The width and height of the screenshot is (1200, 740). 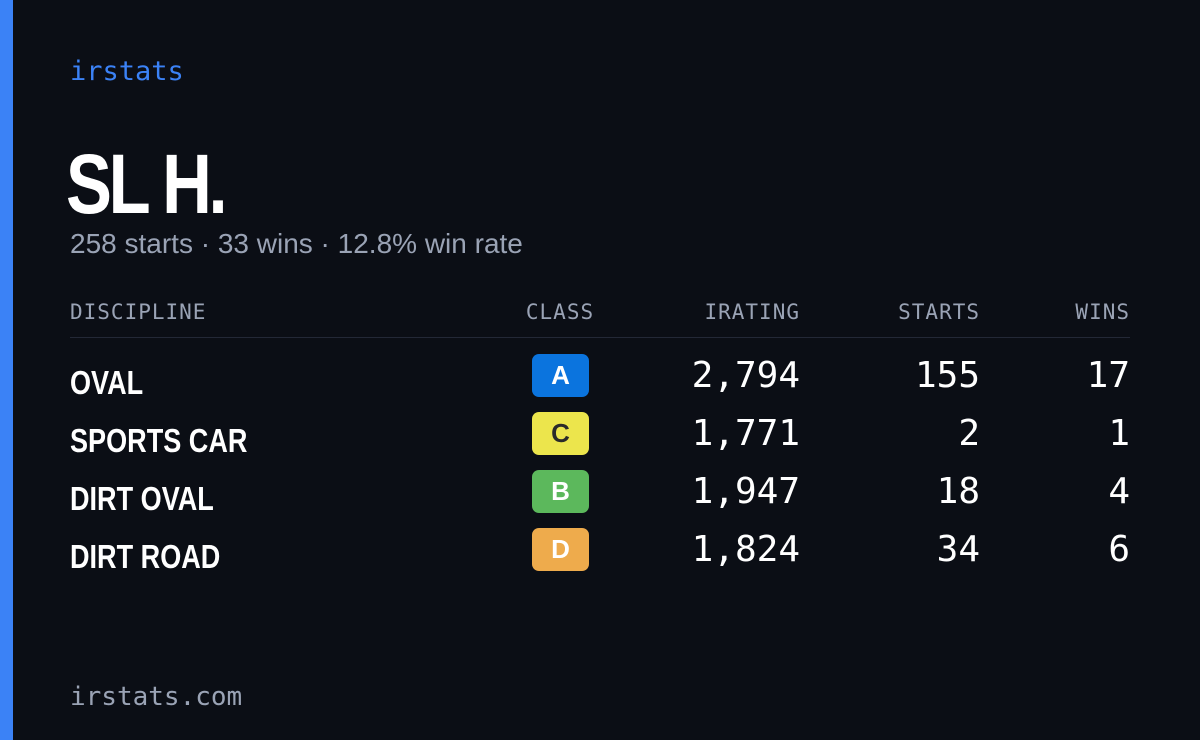 I want to click on irating-value: 1,824, so click(x=745, y=549).